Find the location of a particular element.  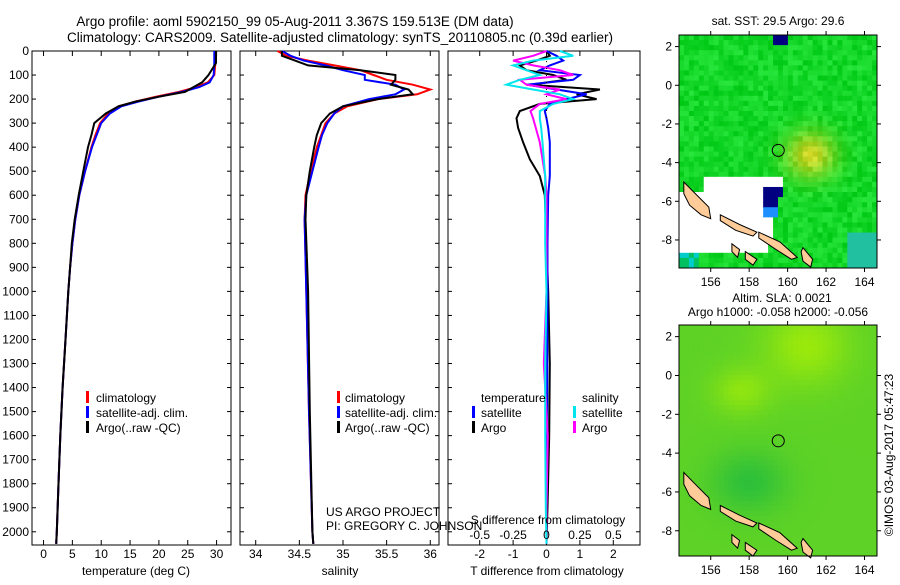

sla-map-subtitle: Argo h1000: -0.058 h2000: -0.056 is located at coordinates (778, 312).